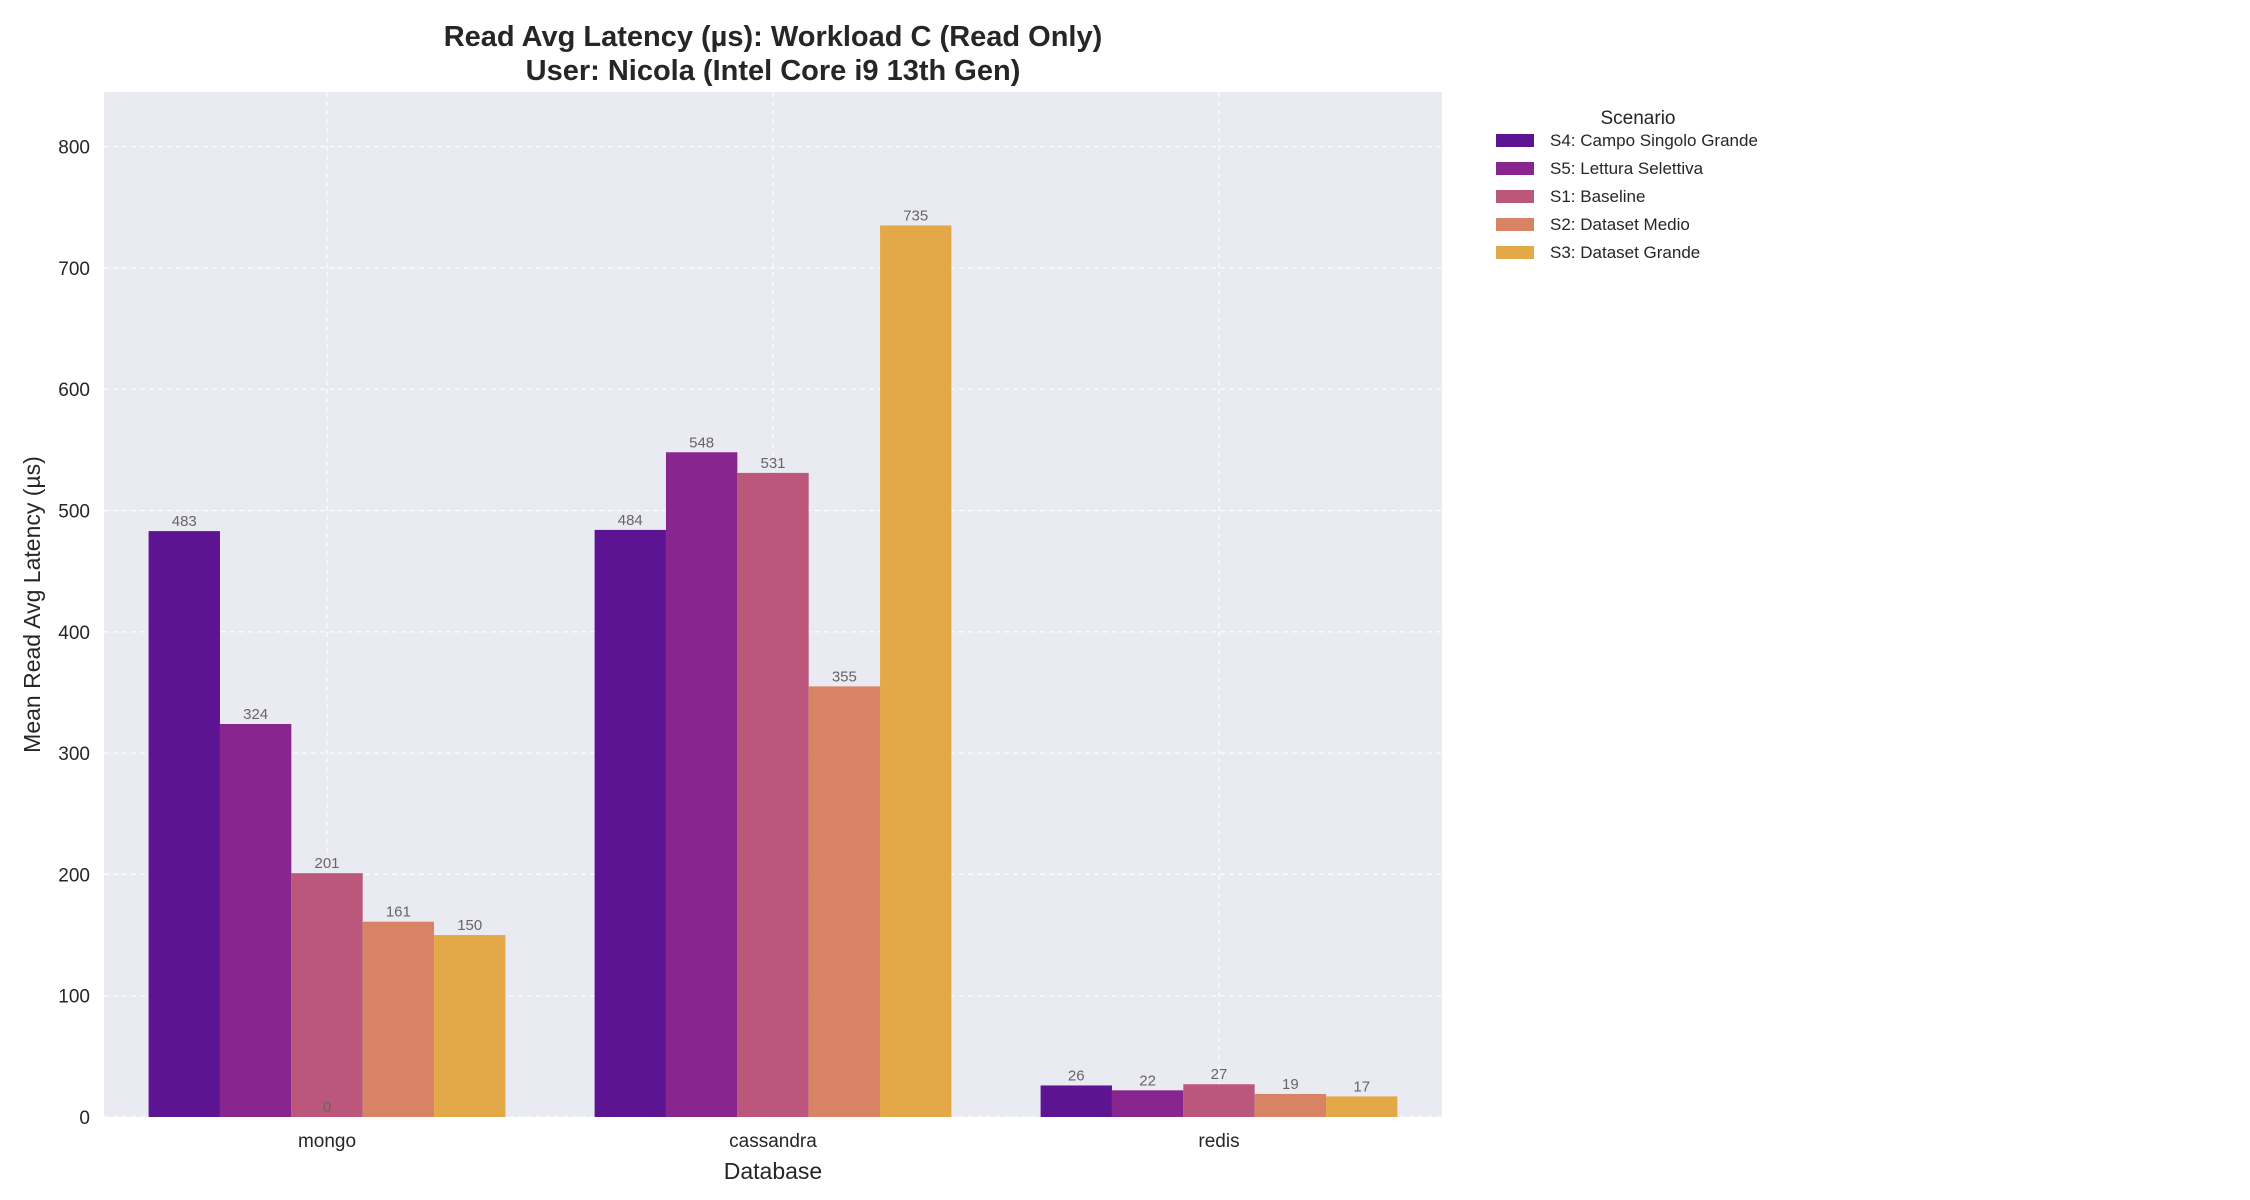 The width and height of the screenshot is (2250, 1200). What do you see at coordinates (1147, 1103) in the screenshot?
I see `bar-redis-s1` at bounding box center [1147, 1103].